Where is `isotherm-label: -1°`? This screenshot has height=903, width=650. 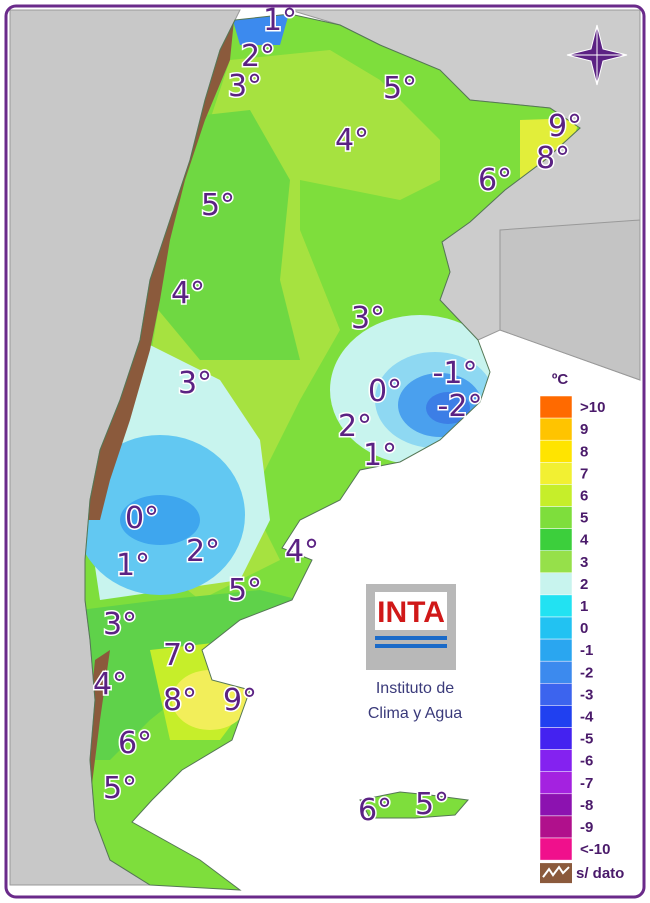
isotherm-label: -1° is located at coordinates (455, 373).